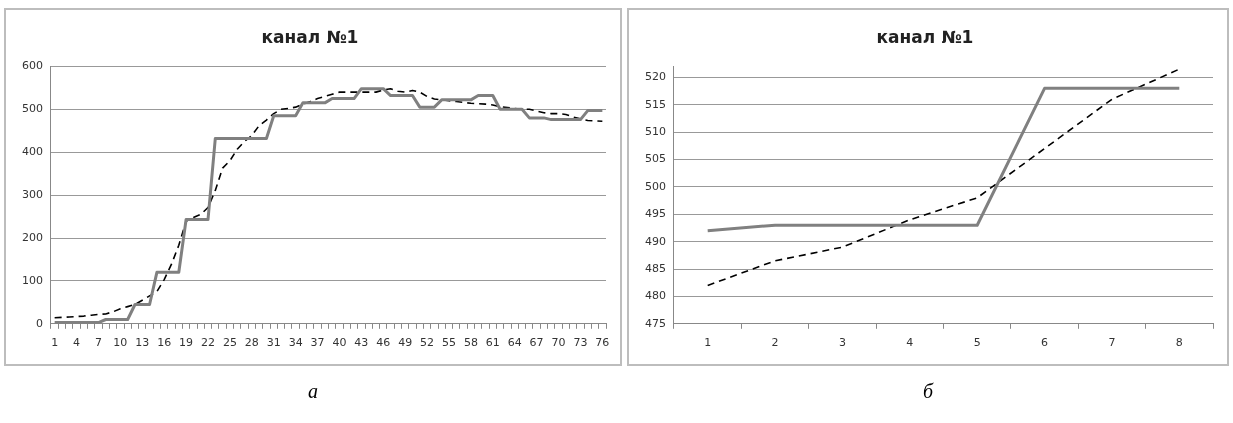 The height and width of the screenshot is (423, 1233). Describe the element at coordinates (655, 131) in the screenshot. I see `y-tick-label: 510` at that location.